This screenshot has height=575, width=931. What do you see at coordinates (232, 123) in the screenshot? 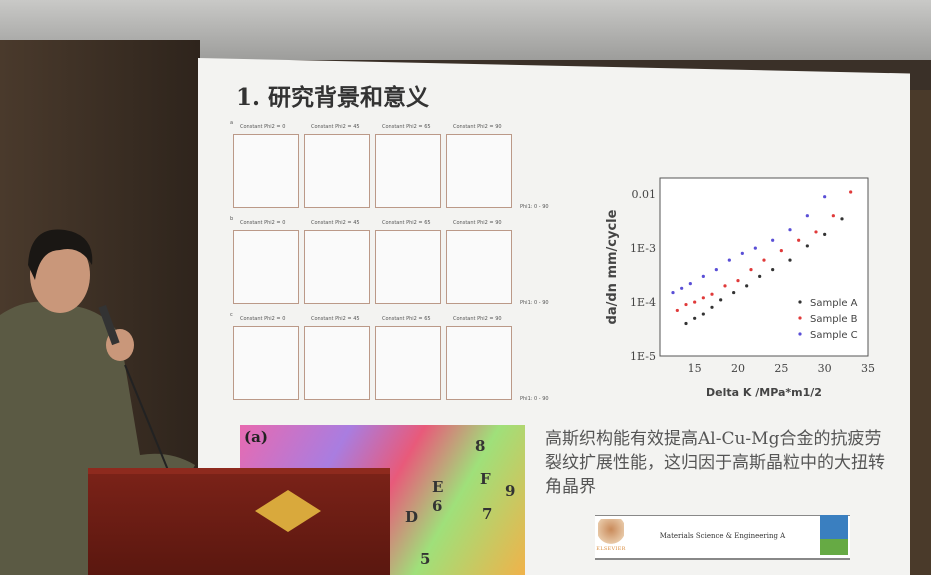
I see `row-label: a` at bounding box center [232, 123].